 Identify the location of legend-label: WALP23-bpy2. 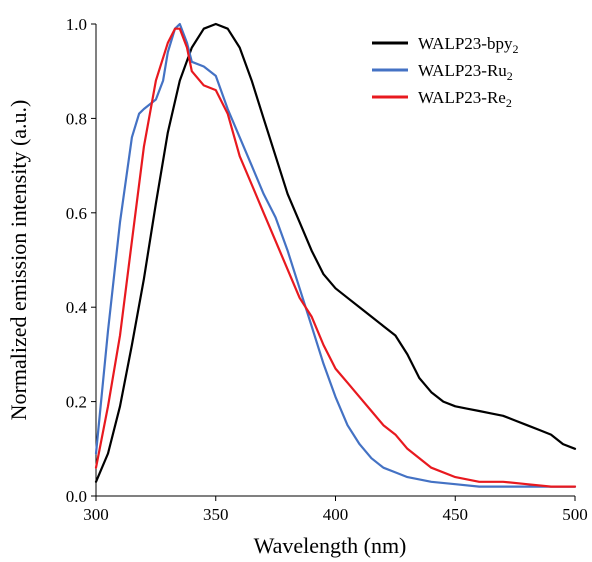
(468, 45).